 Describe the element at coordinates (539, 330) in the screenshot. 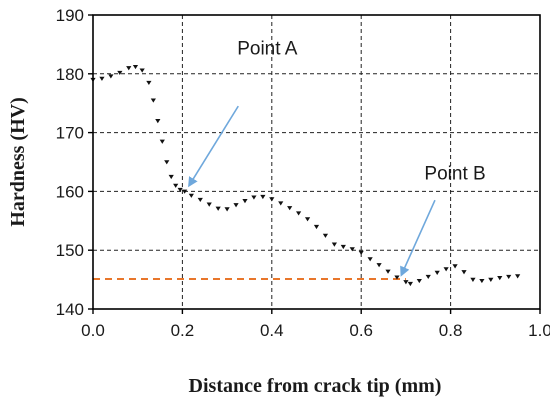

I see `x-tick-label: 1.0` at that location.